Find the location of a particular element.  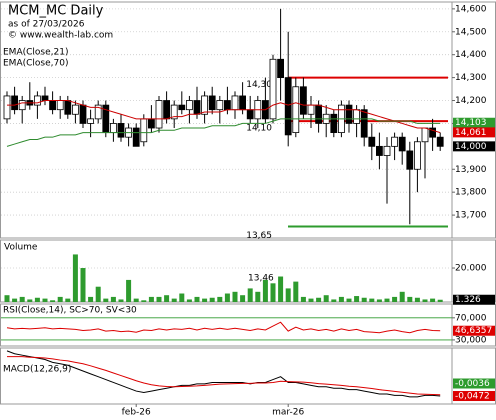

last-value-label: 46,6357 is located at coordinates (473, 331).